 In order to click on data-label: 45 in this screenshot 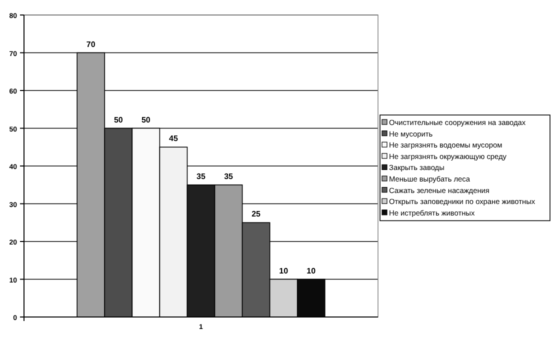, I will do `click(173, 139)`.